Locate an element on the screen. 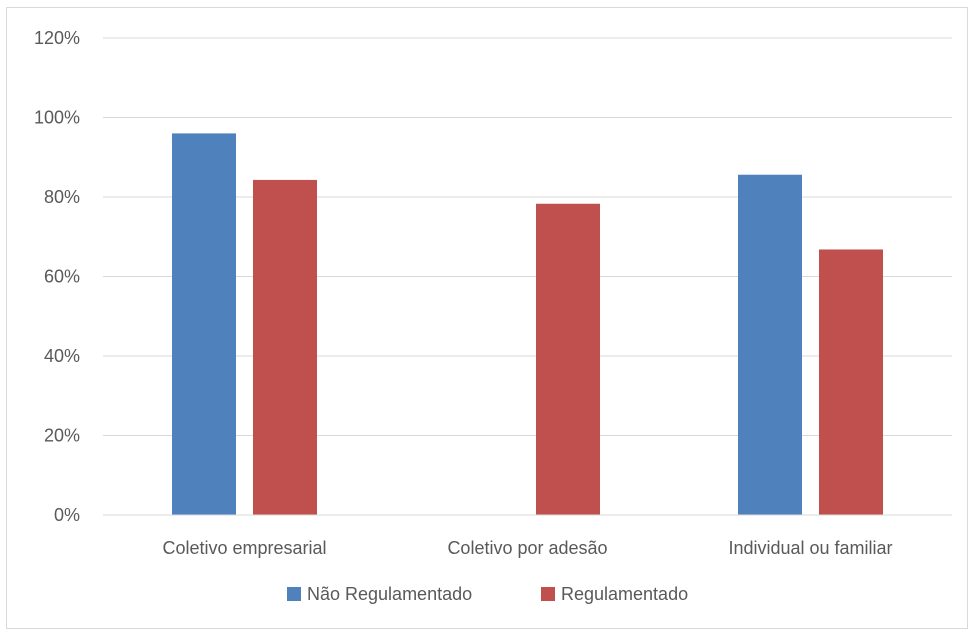 The image size is (971, 632). y-tick-label: 60% is located at coordinates (62, 277).